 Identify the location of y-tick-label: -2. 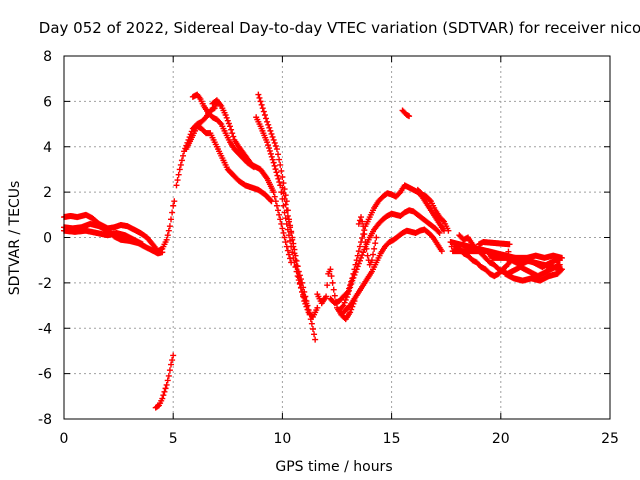
(45, 284).